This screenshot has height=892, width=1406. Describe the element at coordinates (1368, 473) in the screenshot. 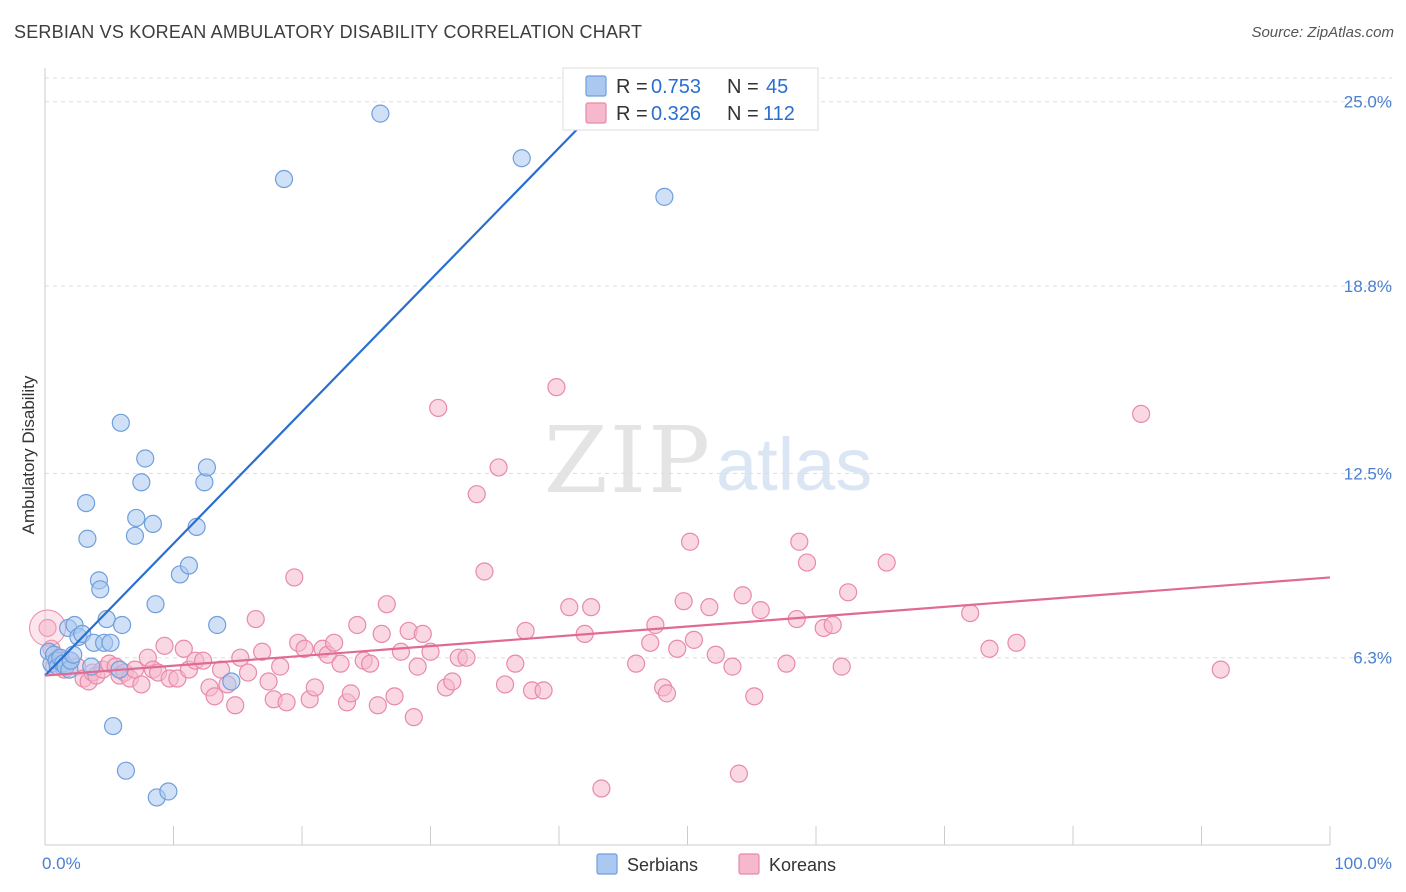

I see `y-tick-label-1: 12.5%` at that location.